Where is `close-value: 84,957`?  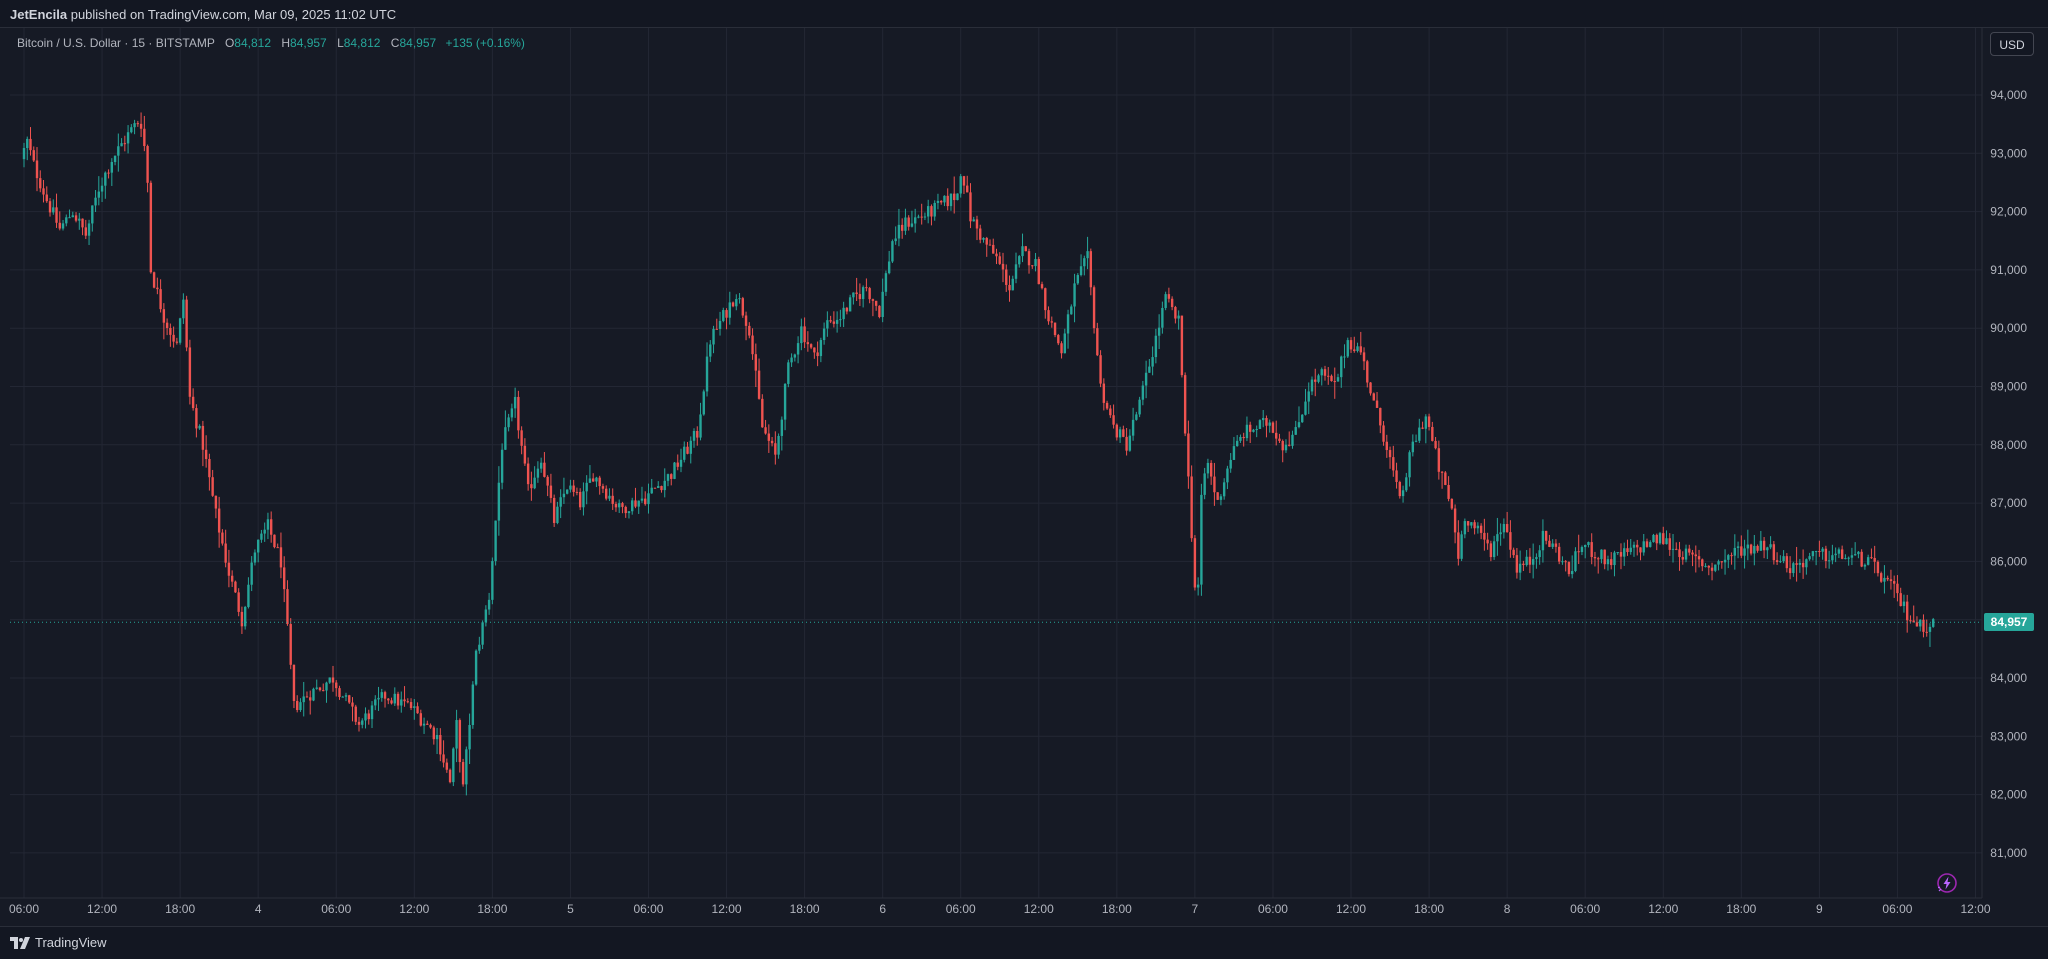
close-value: 84,957 is located at coordinates (418, 43).